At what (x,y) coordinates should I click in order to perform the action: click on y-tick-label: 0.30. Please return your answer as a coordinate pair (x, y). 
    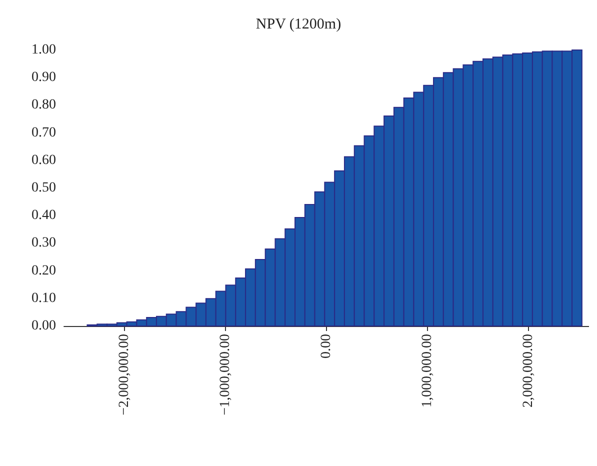
    Looking at the image, I should click on (44, 243).